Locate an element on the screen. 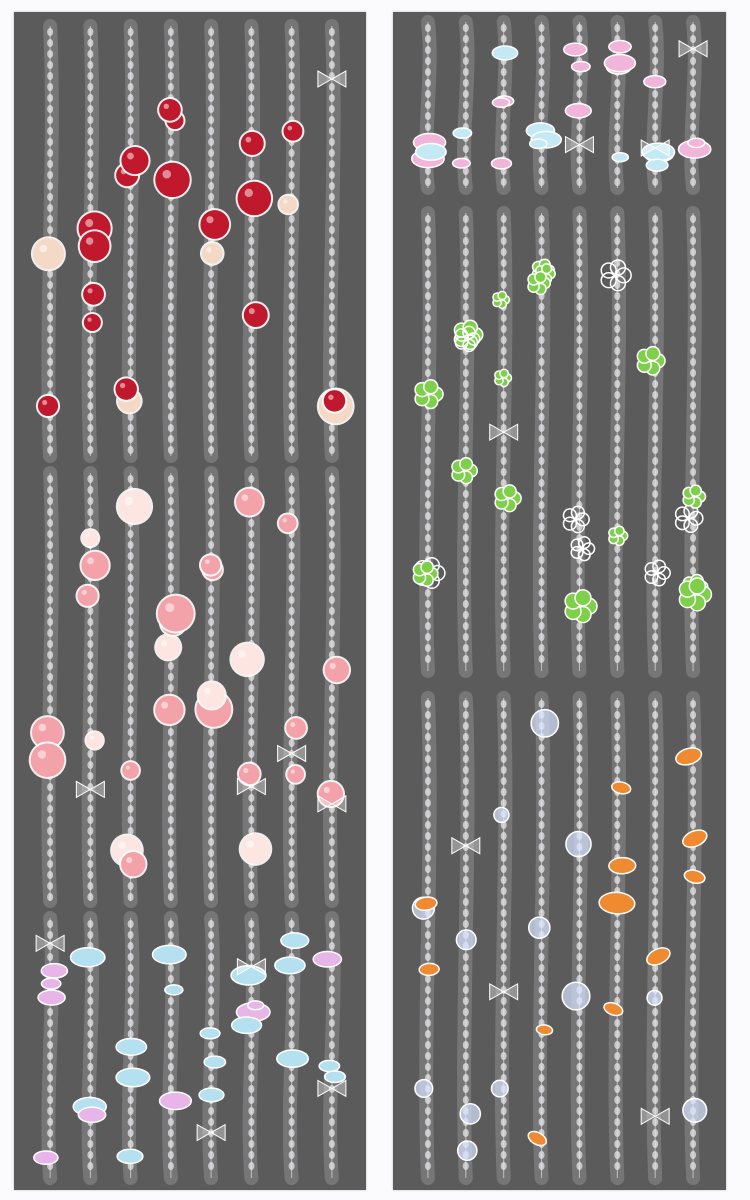  clover-flower-icon is located at coordinates (461, 343).